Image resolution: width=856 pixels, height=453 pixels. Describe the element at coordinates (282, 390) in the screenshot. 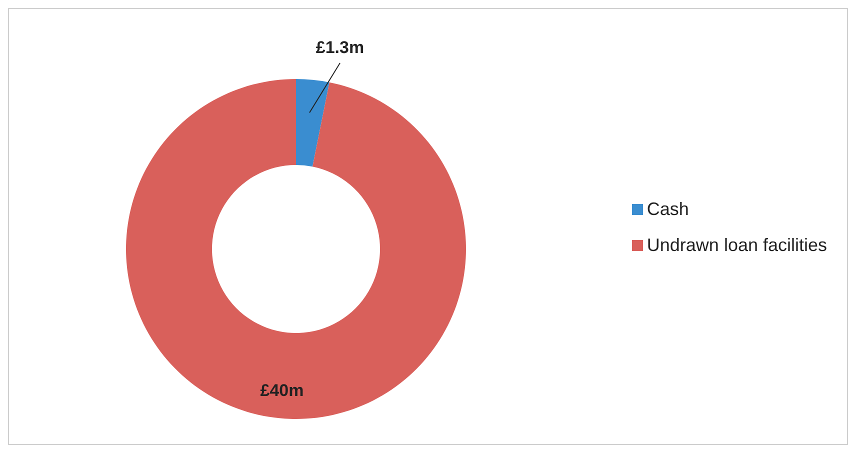

I see `data-label: £40m` at that location.